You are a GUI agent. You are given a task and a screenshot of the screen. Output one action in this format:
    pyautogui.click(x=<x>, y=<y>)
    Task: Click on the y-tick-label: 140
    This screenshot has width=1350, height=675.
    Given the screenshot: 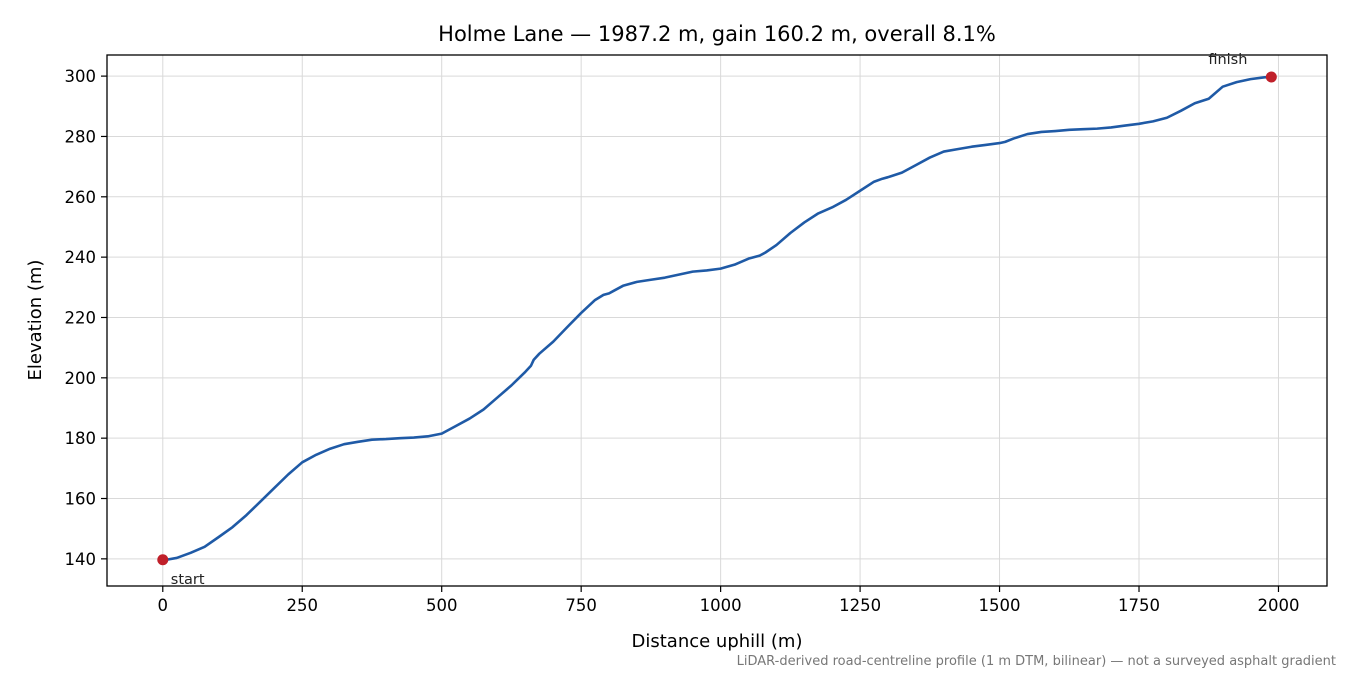 What is the action you would take?
    pyautogui.click(x=81, y=559)
    